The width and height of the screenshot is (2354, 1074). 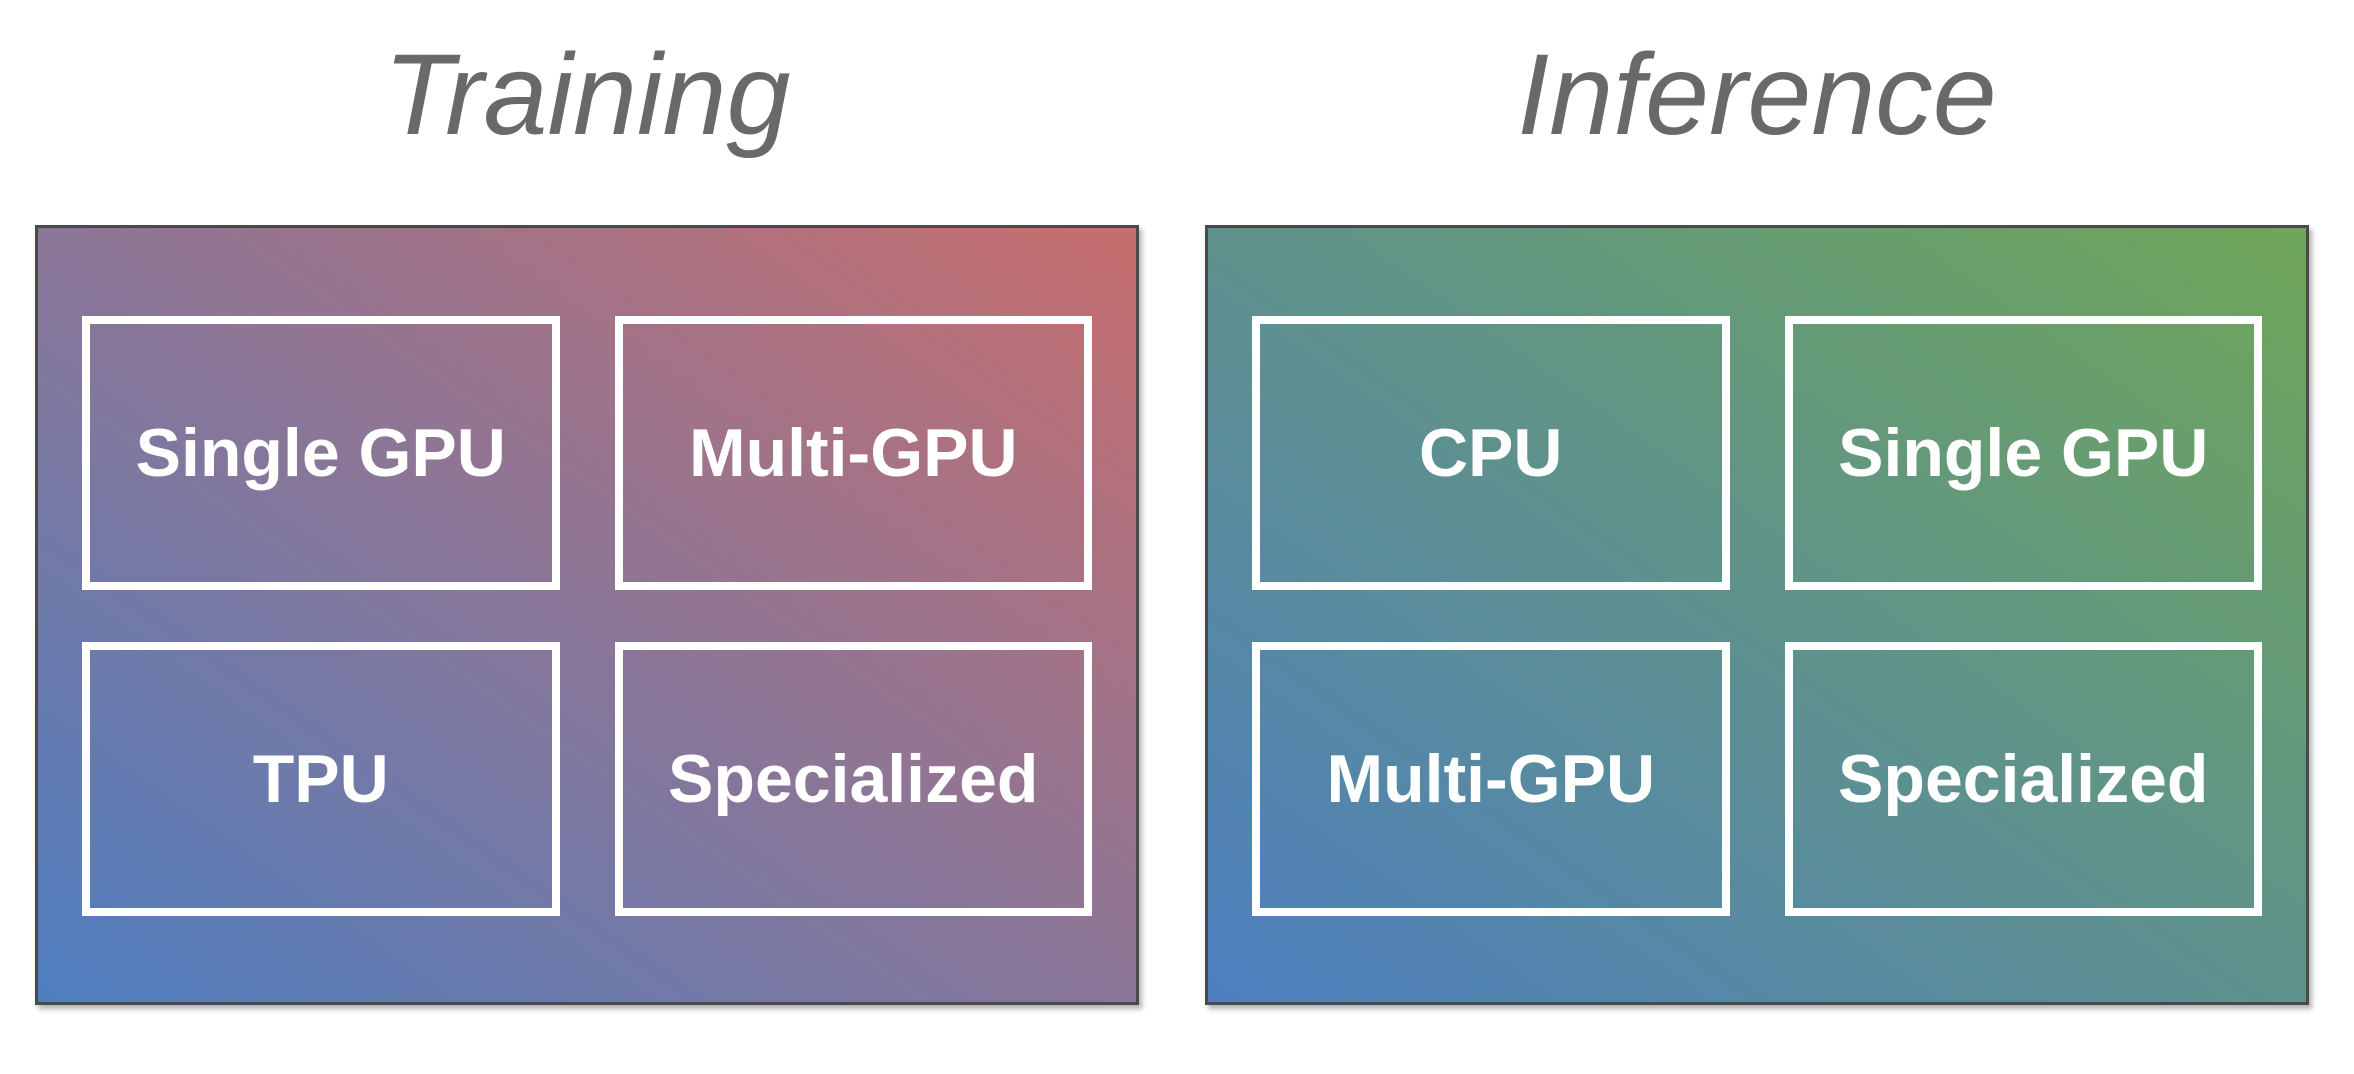 I want to click on box-training-tpu: TPU, so click(x=321, y=779).